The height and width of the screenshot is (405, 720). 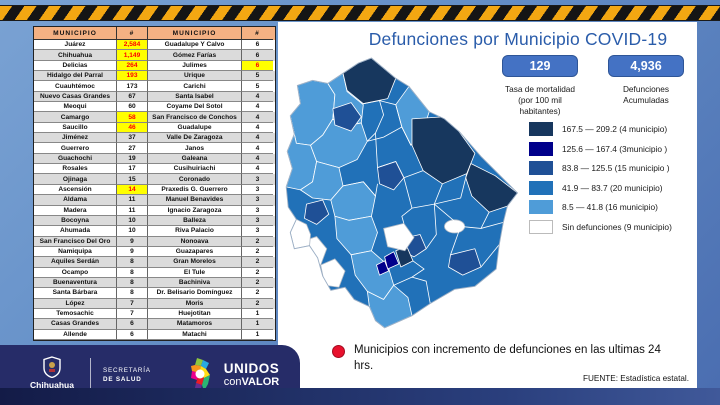 I want to click on municipality-name-cell: Gran Morelos, so click(x=195, y=262).